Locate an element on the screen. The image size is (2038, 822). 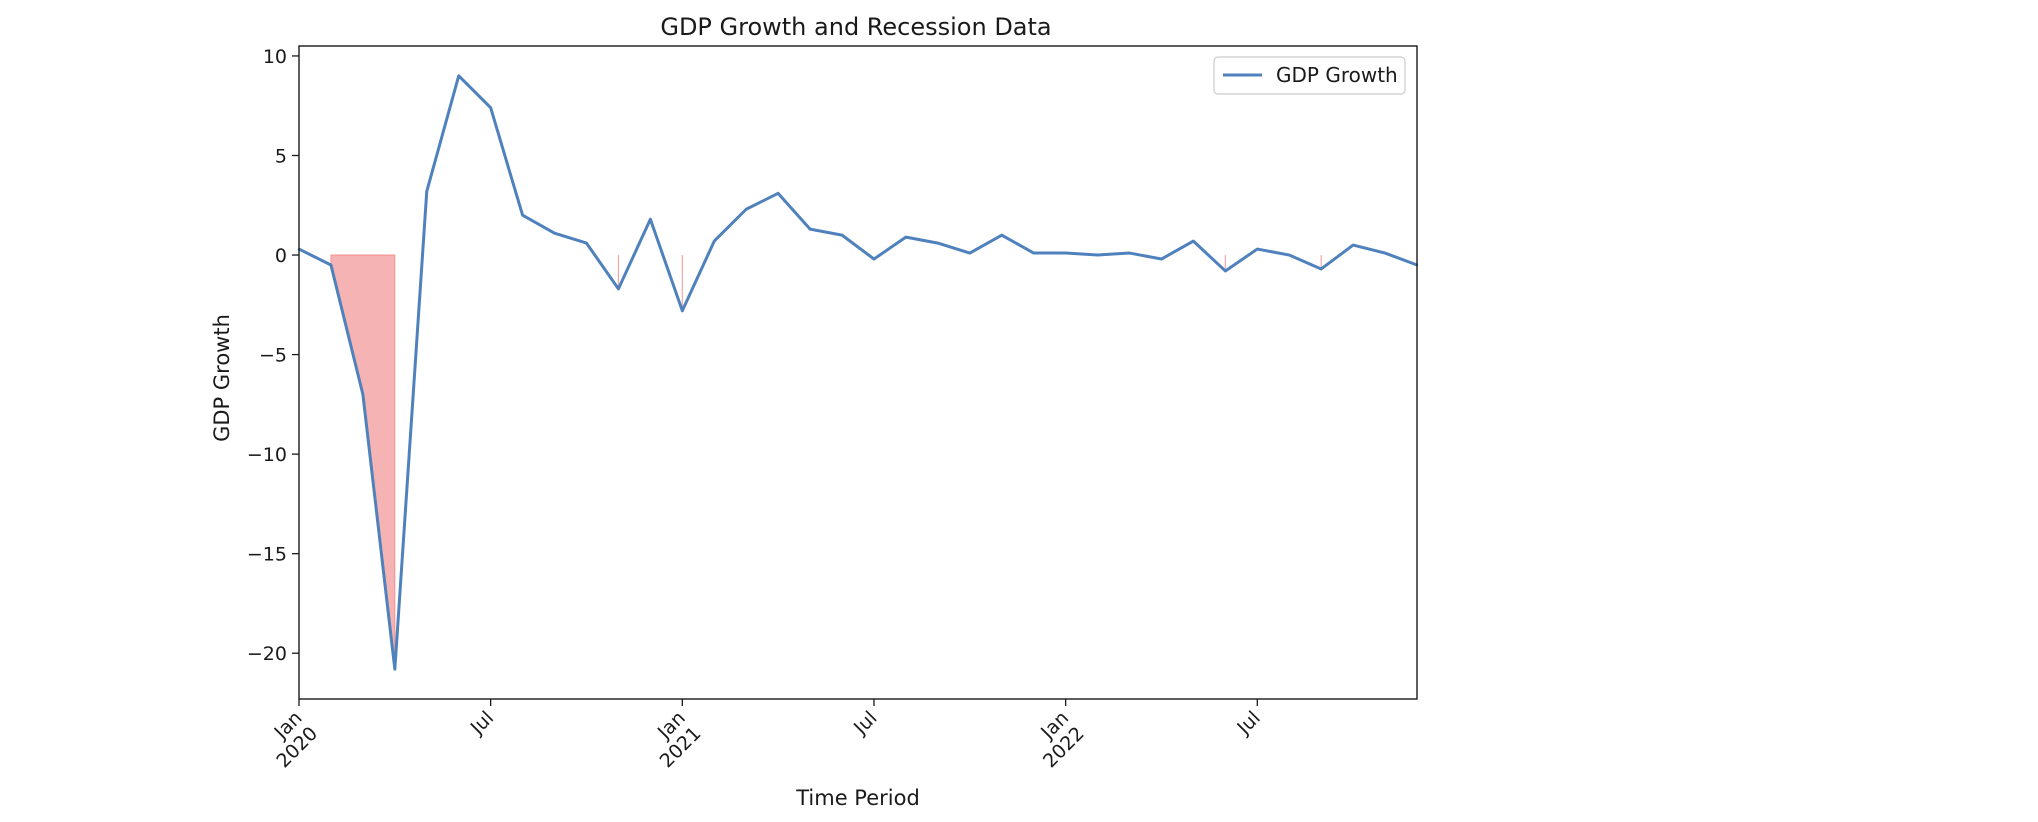
legend-box is located at coordinates (1309, 75).